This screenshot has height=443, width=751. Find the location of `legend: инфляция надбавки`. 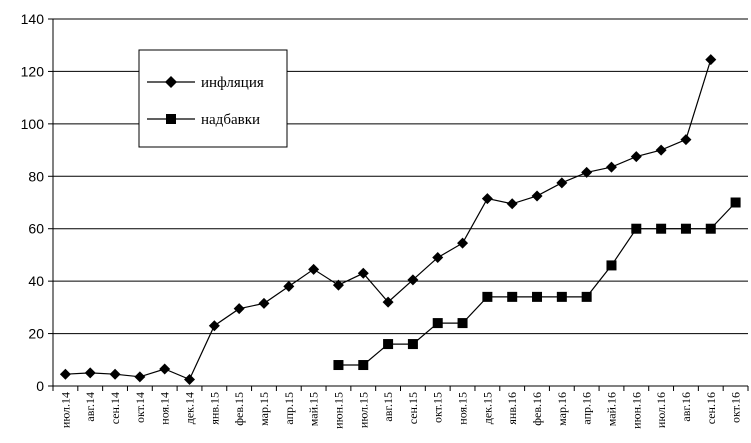

legend: инфляция надбавки is located at coordinates (213, 98).